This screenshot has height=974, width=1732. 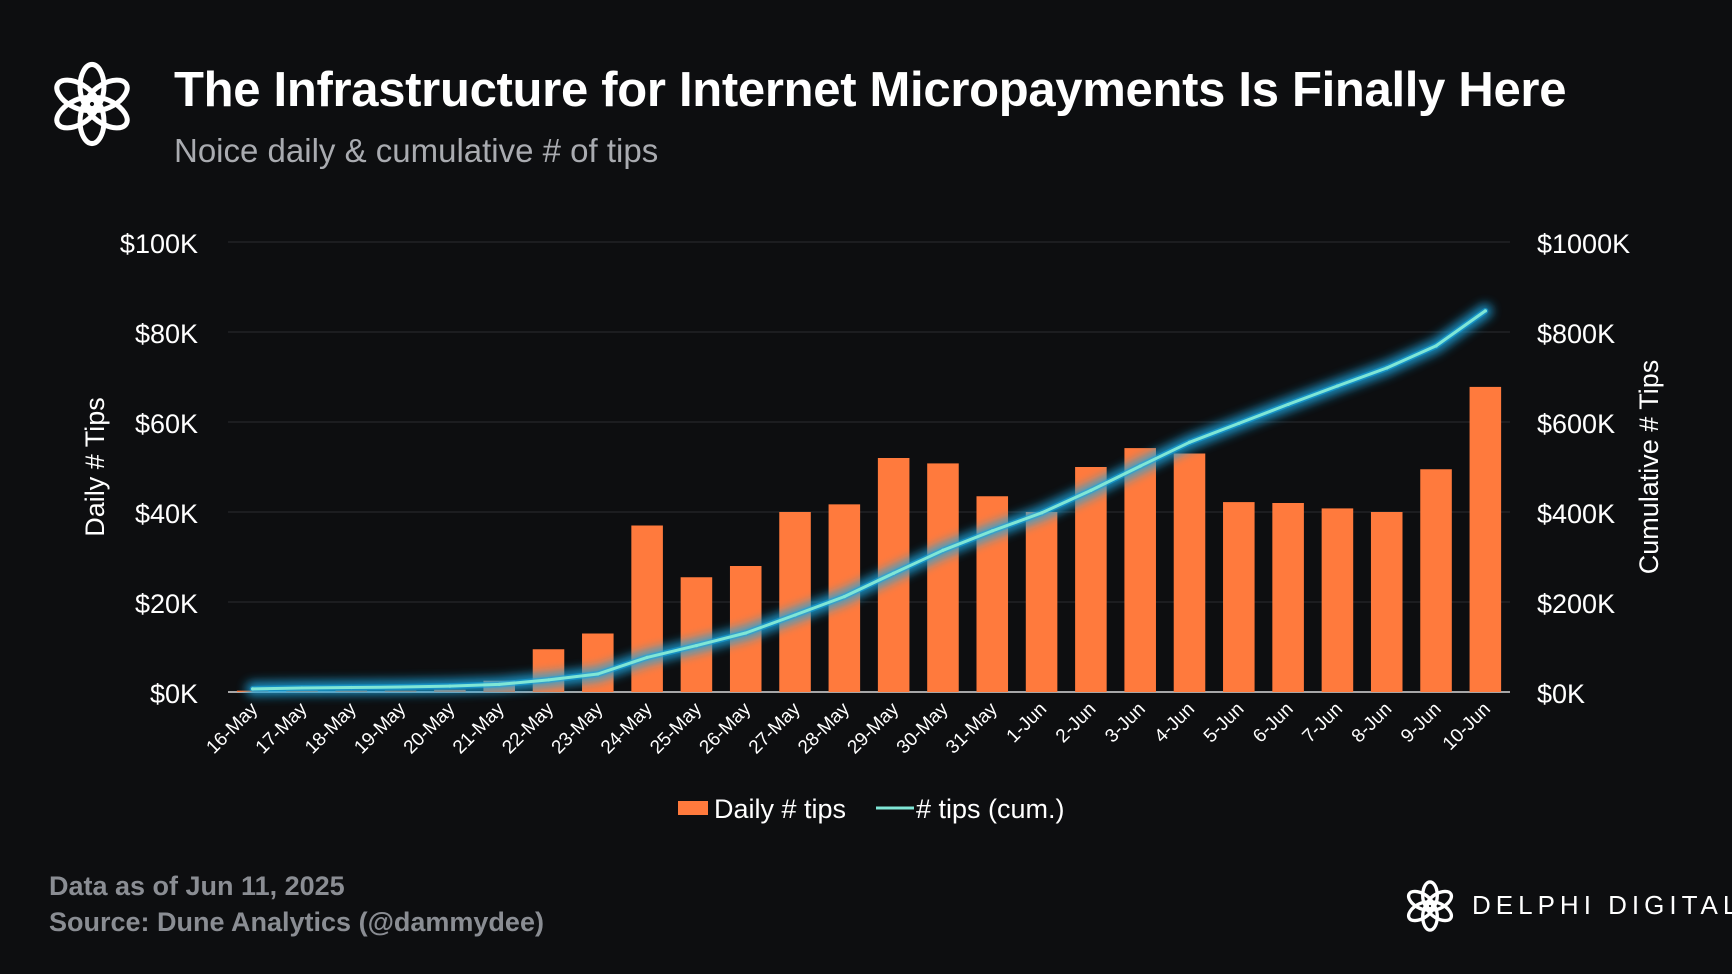 What do you see at coordinates (598, 662) in the screenshot?
I see `bar-23-May` at bounding box center [598, 662].